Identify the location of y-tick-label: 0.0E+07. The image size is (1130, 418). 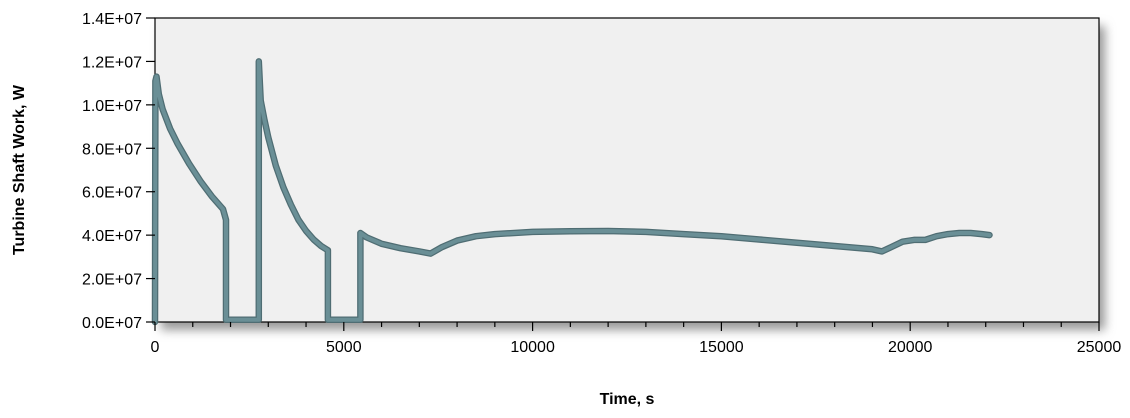
(112, 323).